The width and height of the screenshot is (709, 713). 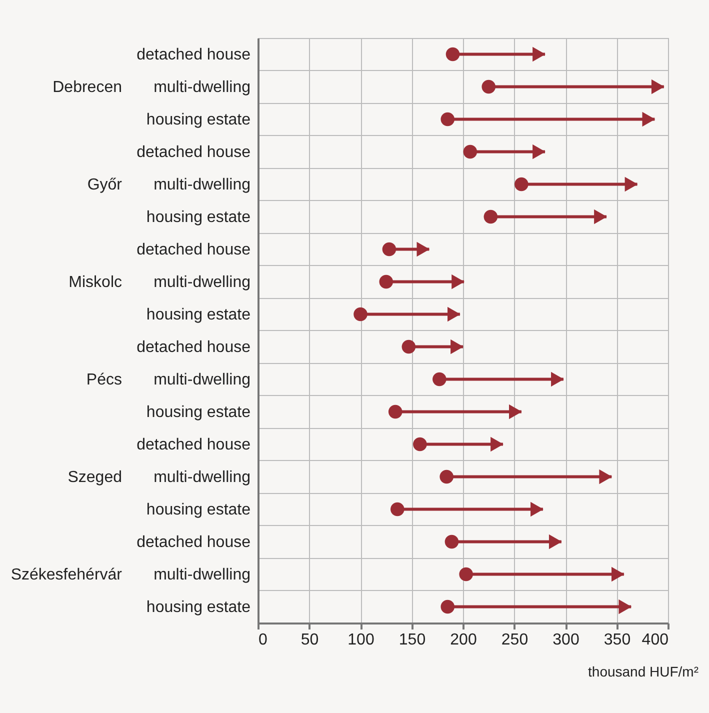 What do you see at coordinates (655, 640) in the screenshot?
I see `x-tick-label: 400` at bounding box center [655, 640].